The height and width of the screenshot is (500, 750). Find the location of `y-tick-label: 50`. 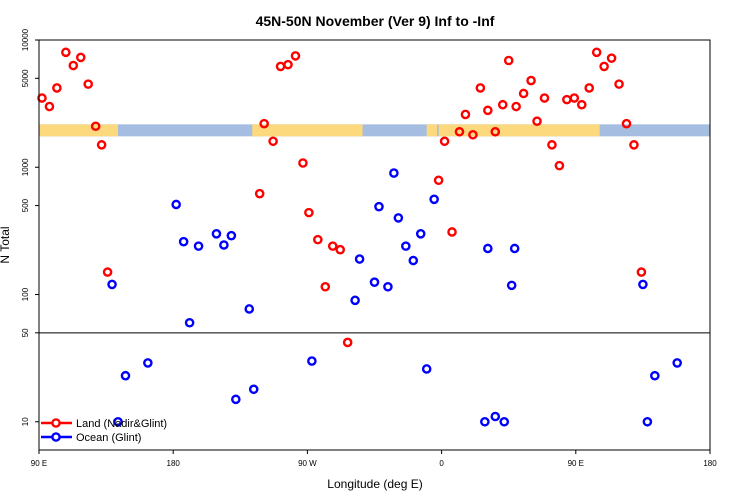

y-tick-label: 50 is located at coordinates (25, 332).